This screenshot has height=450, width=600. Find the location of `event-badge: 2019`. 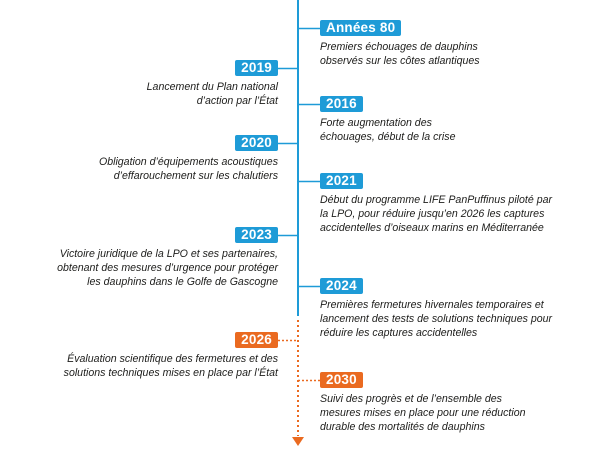

event-badge: 2019 is located at coordinates (256, 68).